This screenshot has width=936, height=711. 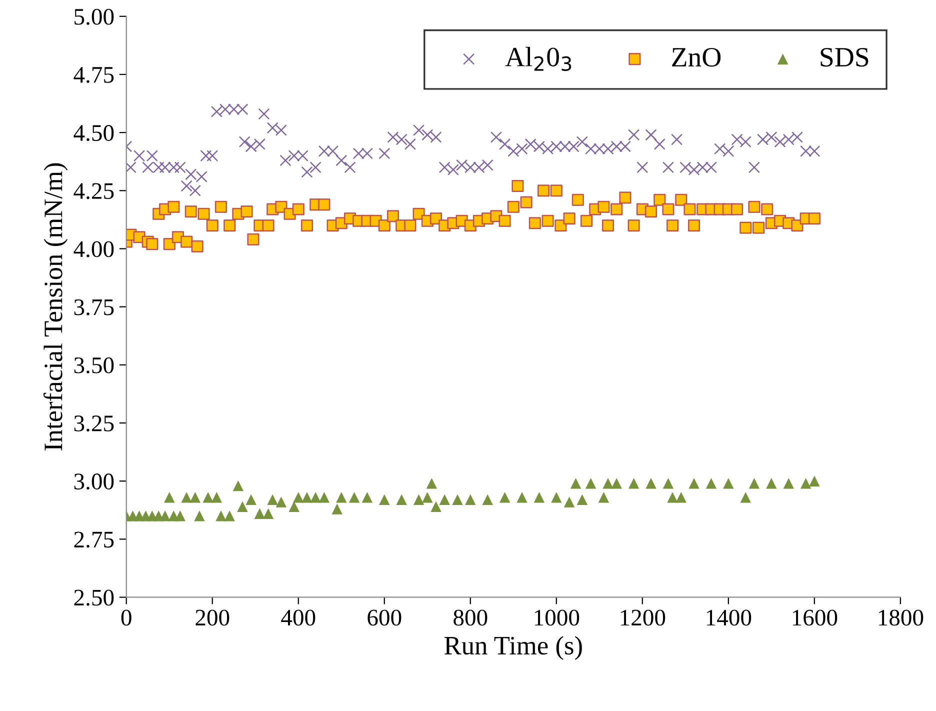 I want to click on x-tick-label: 1000, so click(x=557, y=618).